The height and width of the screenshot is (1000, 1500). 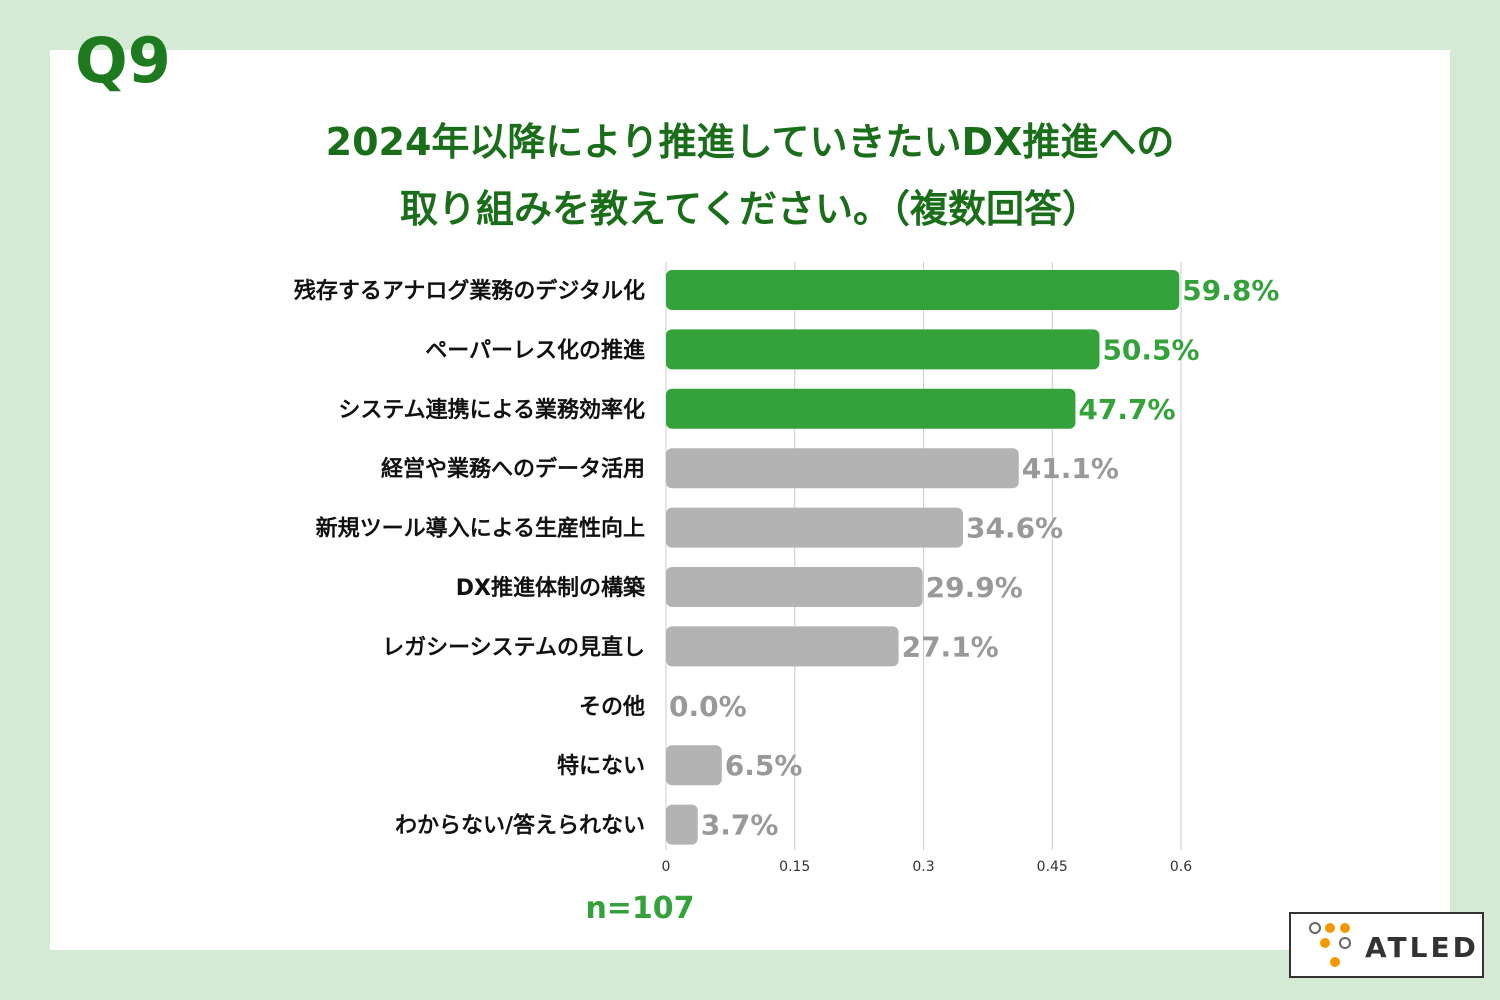 What do you see at coordinates (551, 588) in the screenshot?
I see `y-tick-label: DX推進体制の構築` at bounding box center [551, 588].